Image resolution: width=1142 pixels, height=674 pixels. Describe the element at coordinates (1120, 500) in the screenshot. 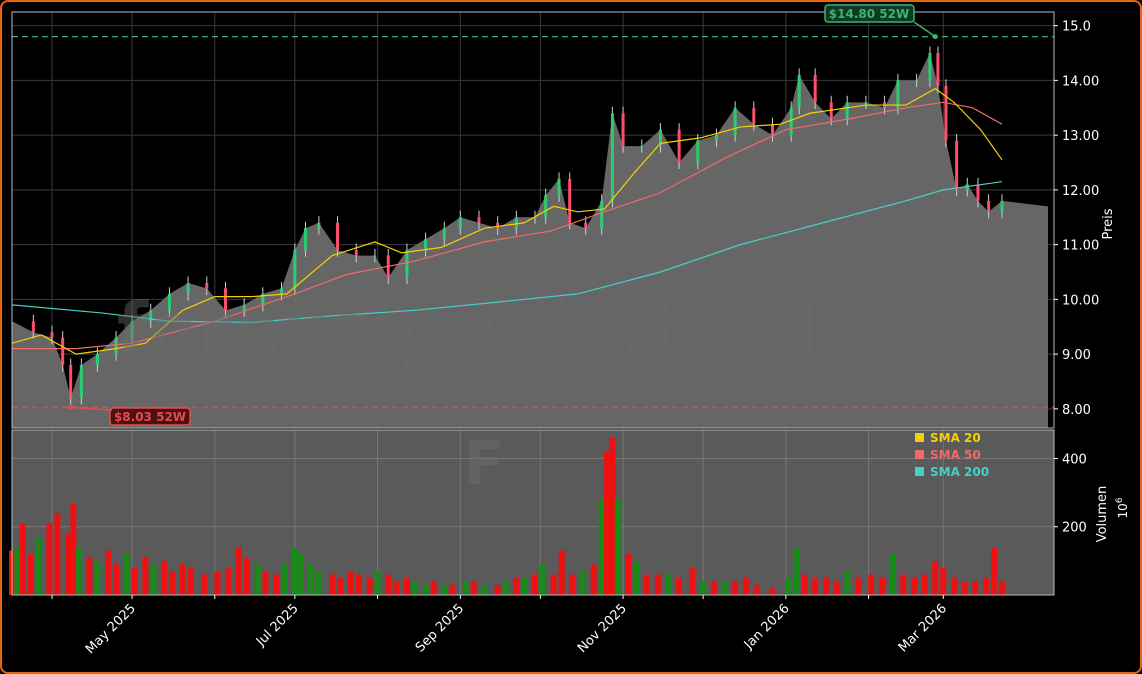

I see `volume-exponent-power: 6` at that location.